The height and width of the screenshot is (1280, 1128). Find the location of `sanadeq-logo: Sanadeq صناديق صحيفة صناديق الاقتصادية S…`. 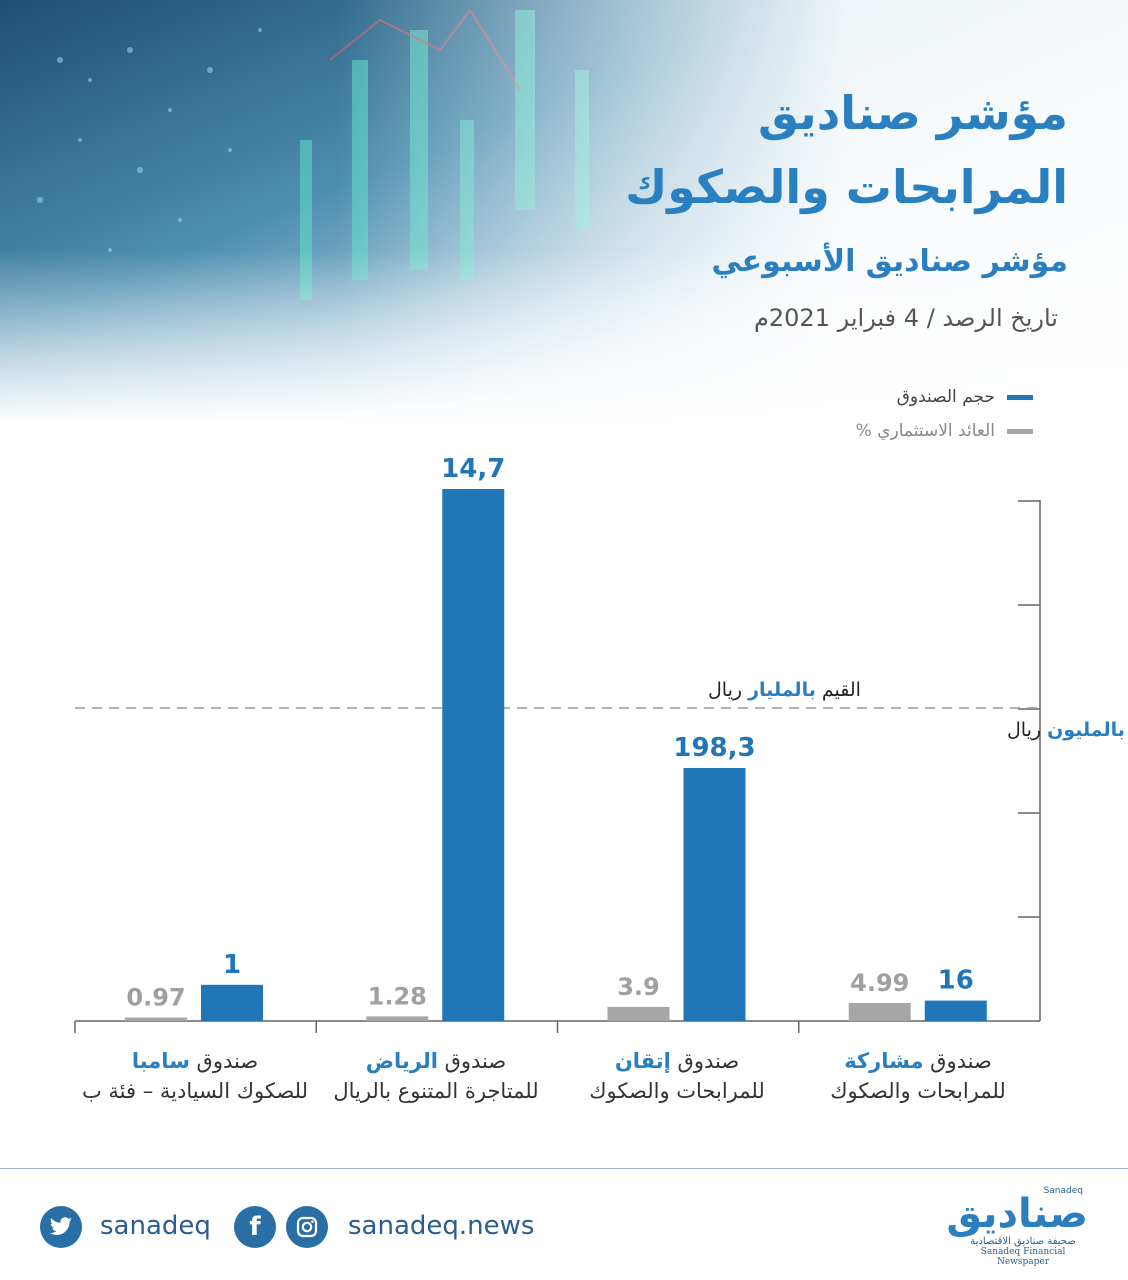

sanadeq-logo: Sanadeq صناديق صحيفة صناديق الاقتصادية S… is located at coordinates (1017, 1226).